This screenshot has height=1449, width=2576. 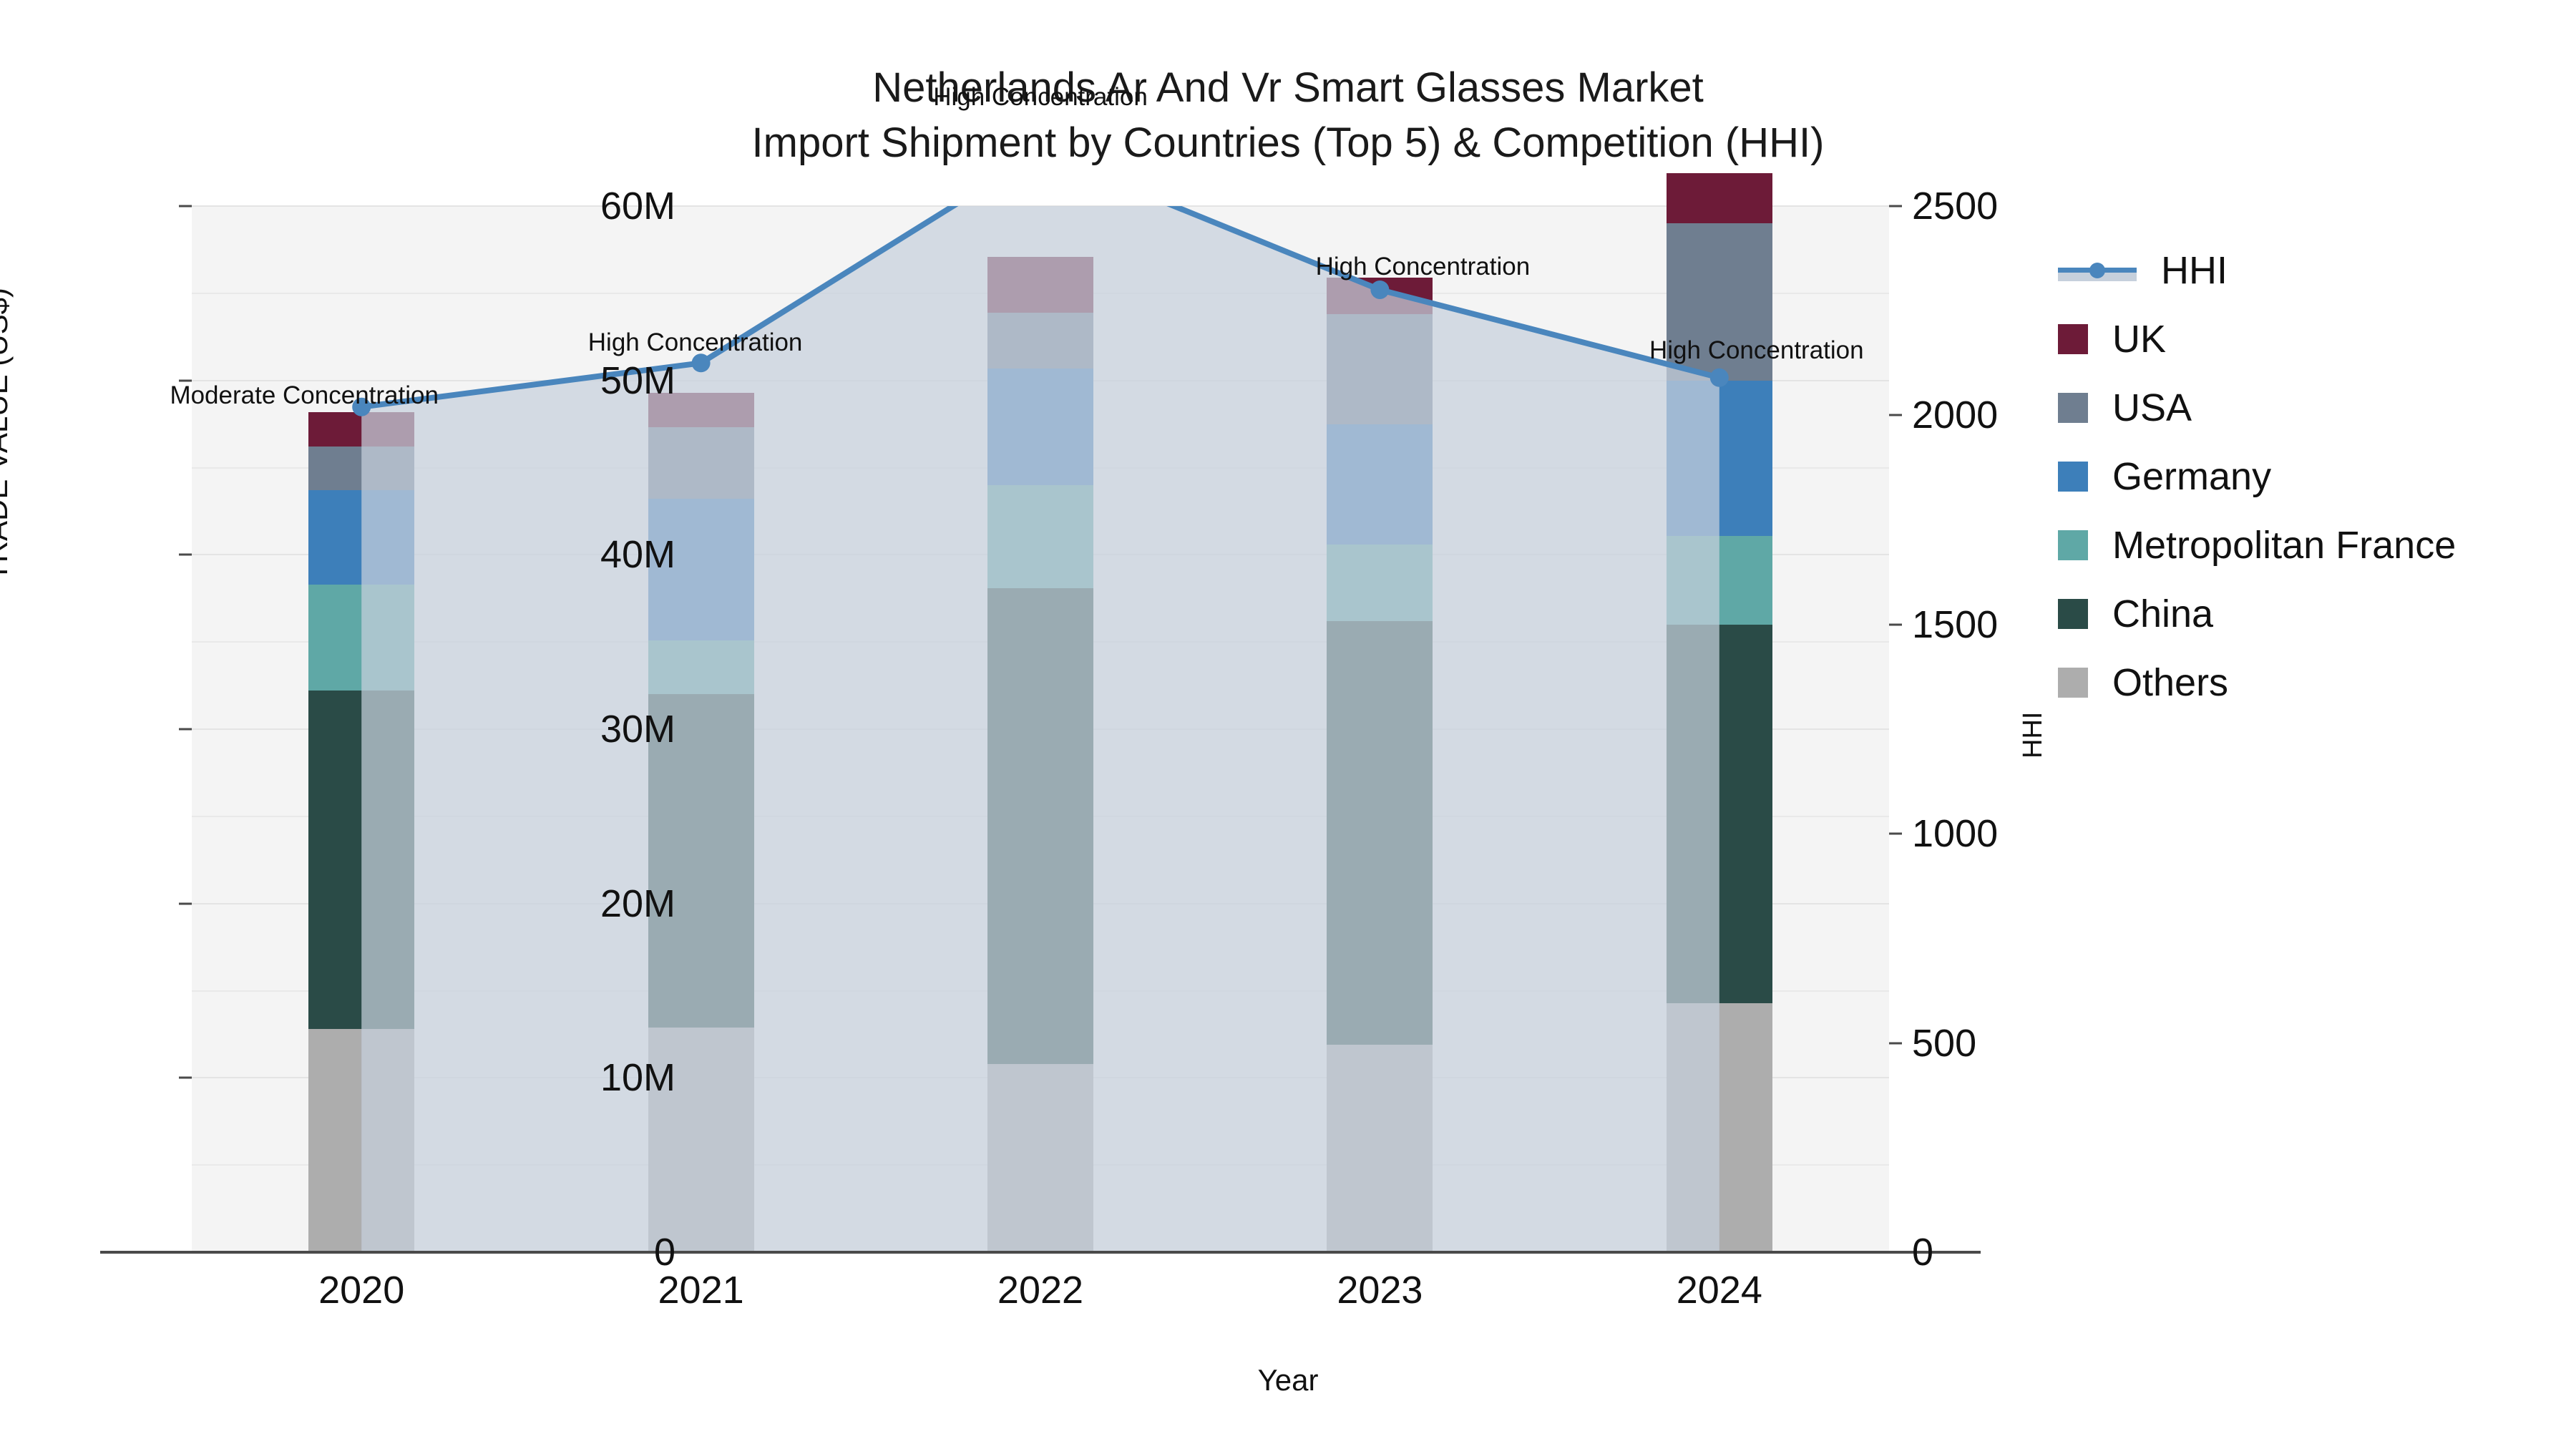 What do you see at coordinates (701, 363) in the screenshot?
I see `hhi-marker-2021` at bounding box center [701, 363].